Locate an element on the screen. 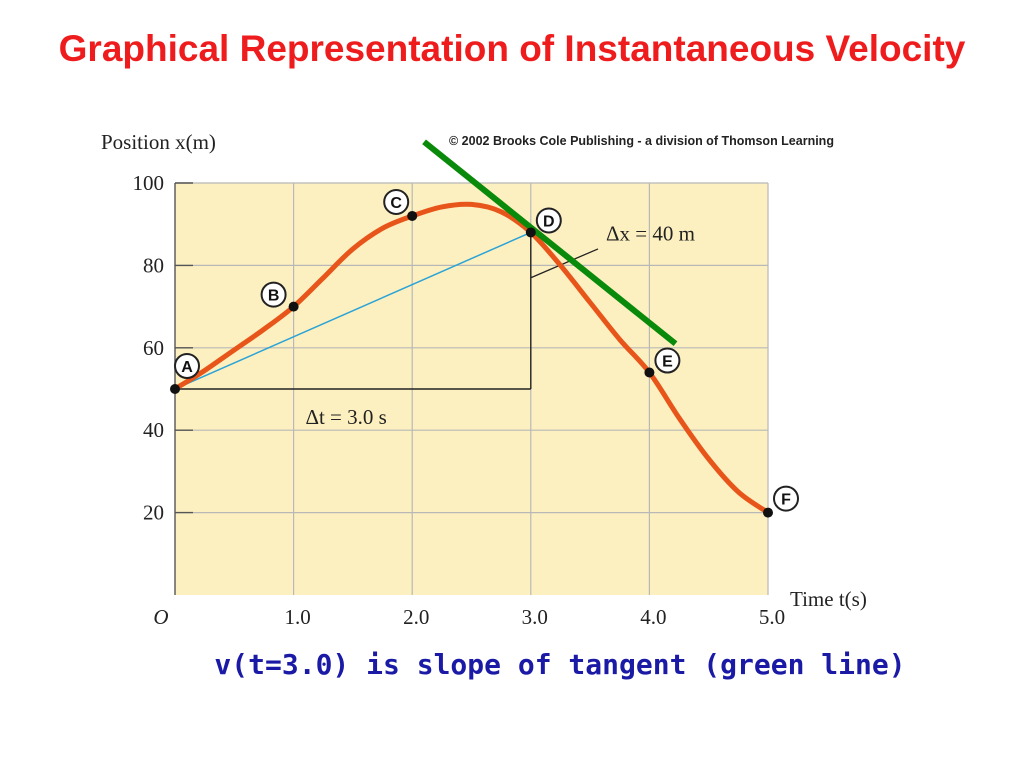  tangent-line is located at coordinates (550, 243).